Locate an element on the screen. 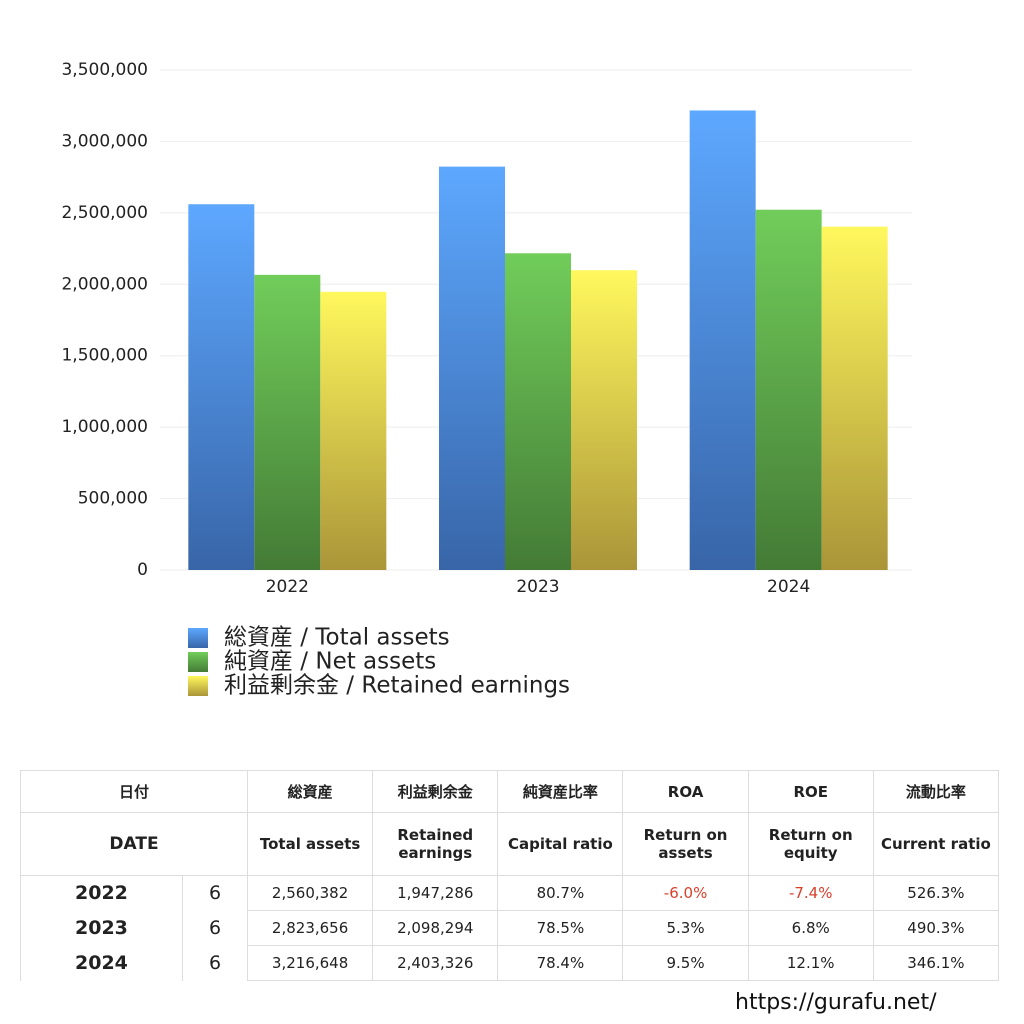 This screenshot has height=1024, width=1024. table-cell: DATE is located at coordinates (134, 844).